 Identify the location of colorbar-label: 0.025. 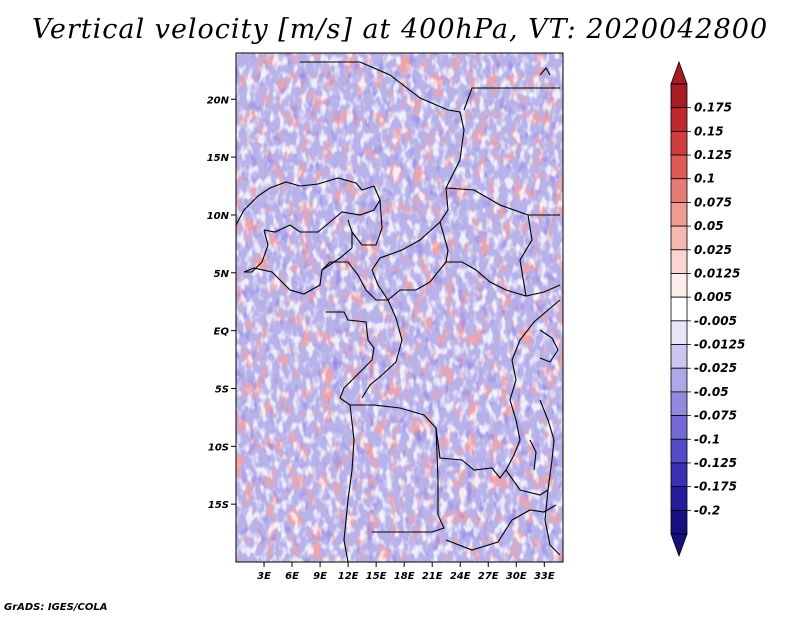
(713, 250).